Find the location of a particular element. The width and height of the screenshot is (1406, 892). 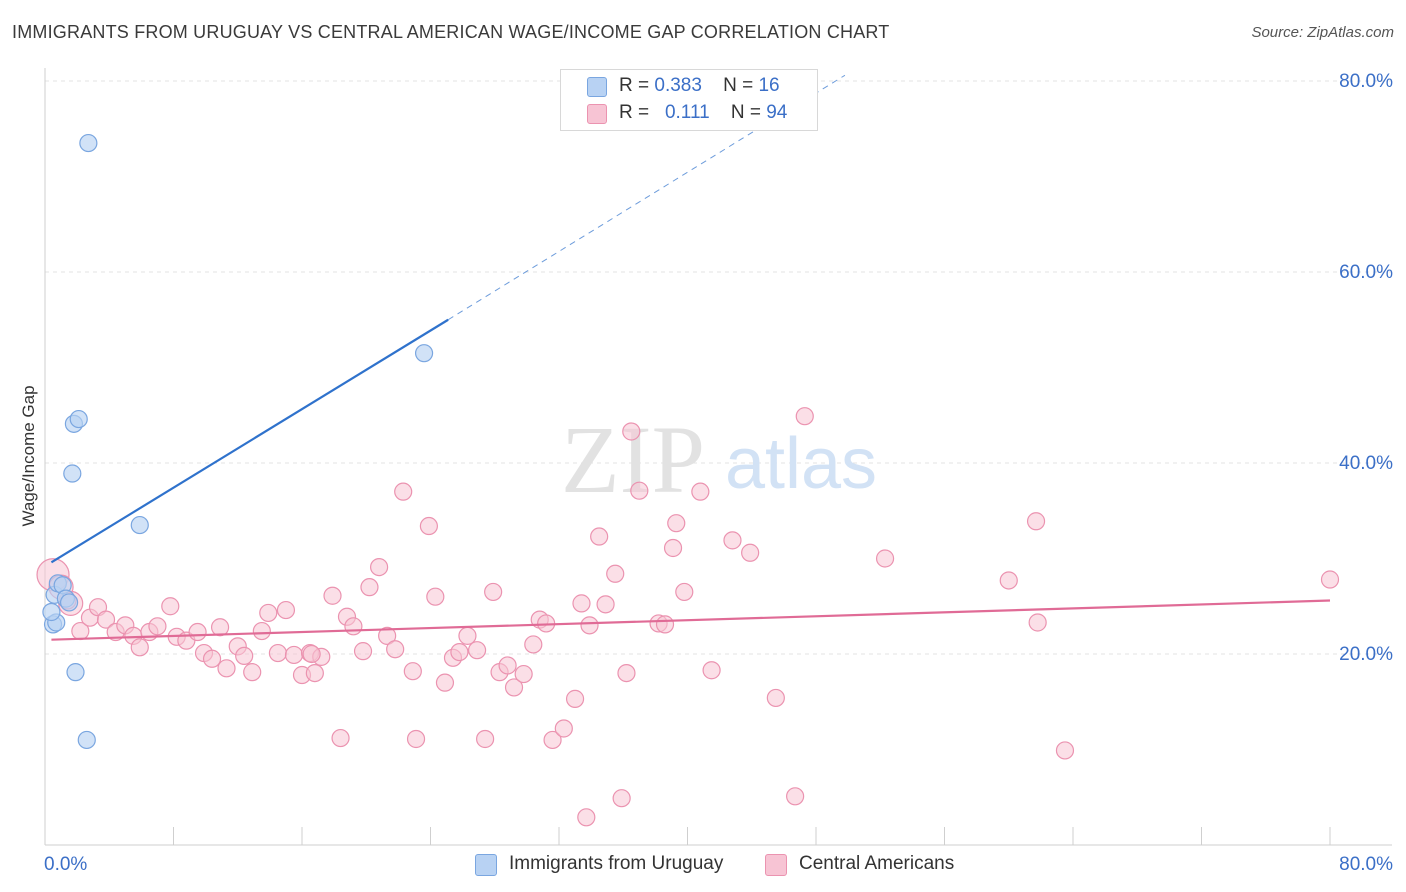

bottom-legend-swatch-blue is located at coordinates (486, 865).